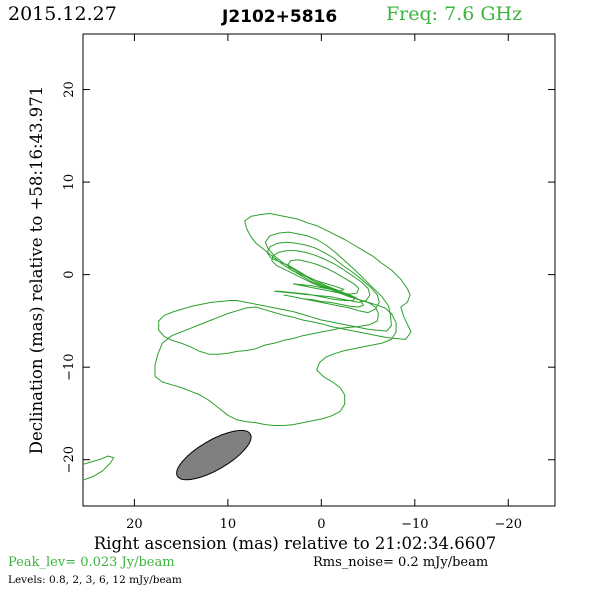  I want to click on contour-levels: Levels: 0.8, 2, 3, 6, 12 mJy/beam, so click(95, 580).